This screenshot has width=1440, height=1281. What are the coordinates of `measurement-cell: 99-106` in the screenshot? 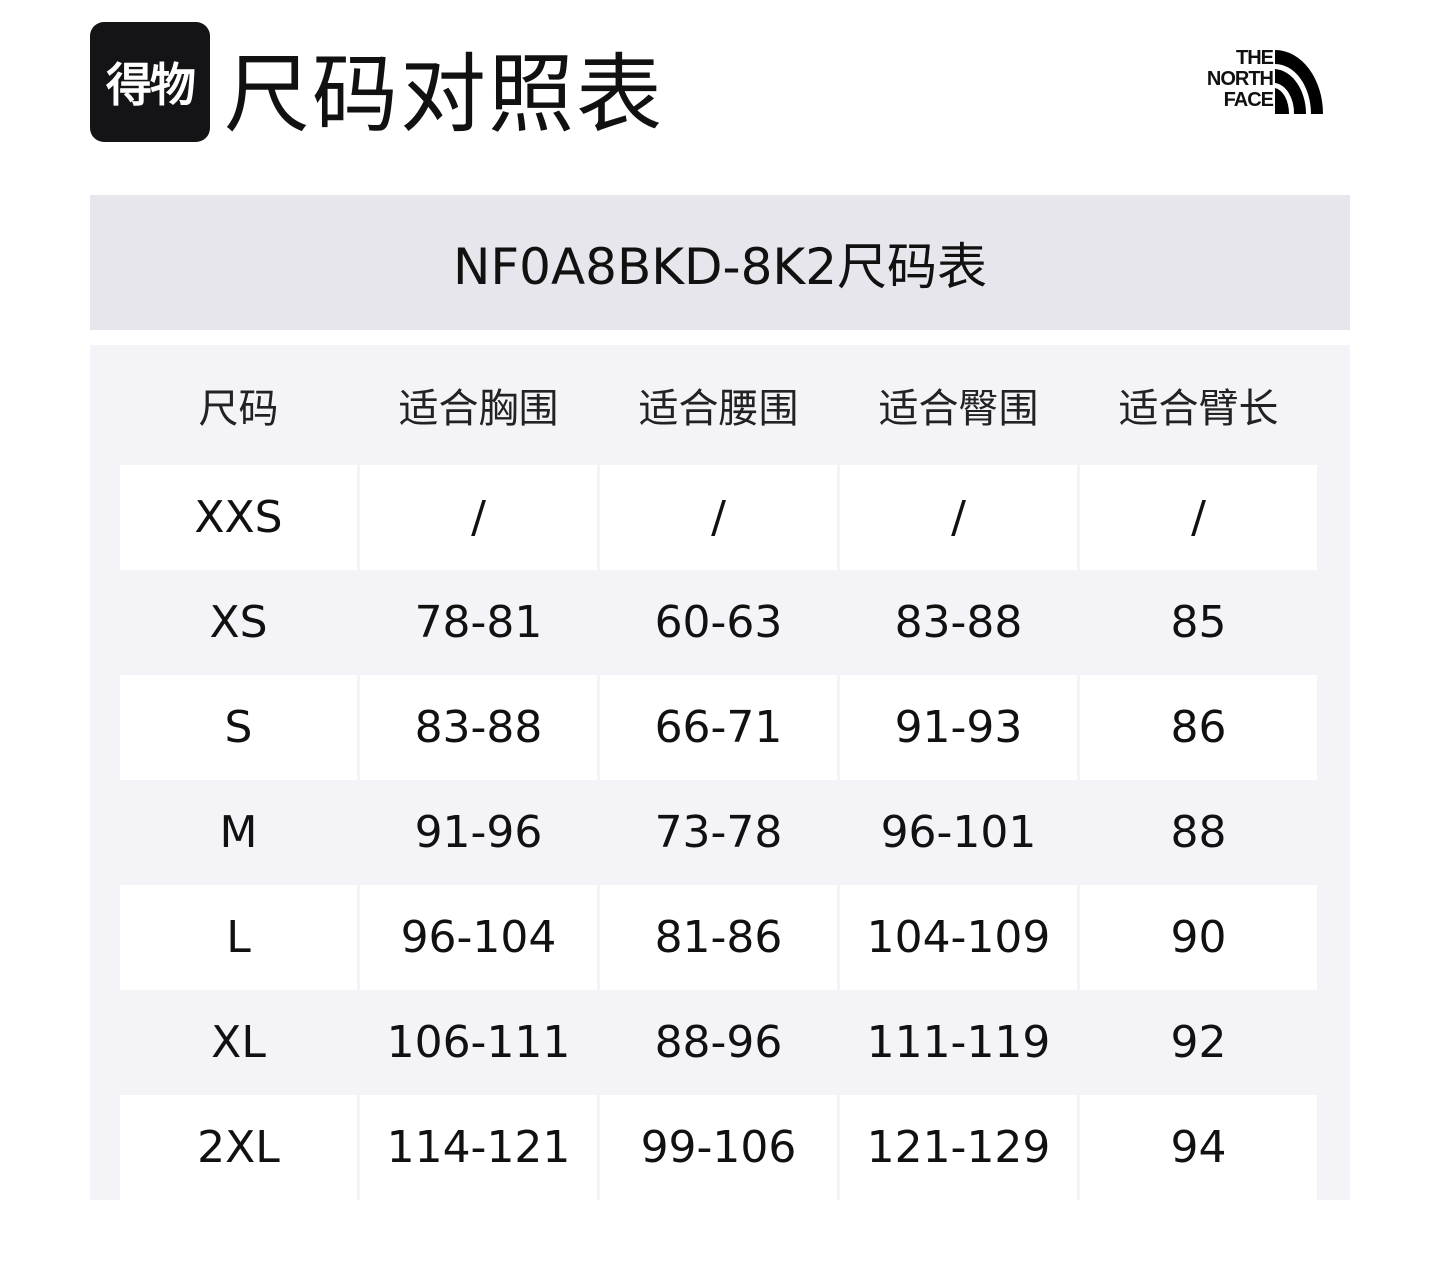 It's located at (718, 1147).